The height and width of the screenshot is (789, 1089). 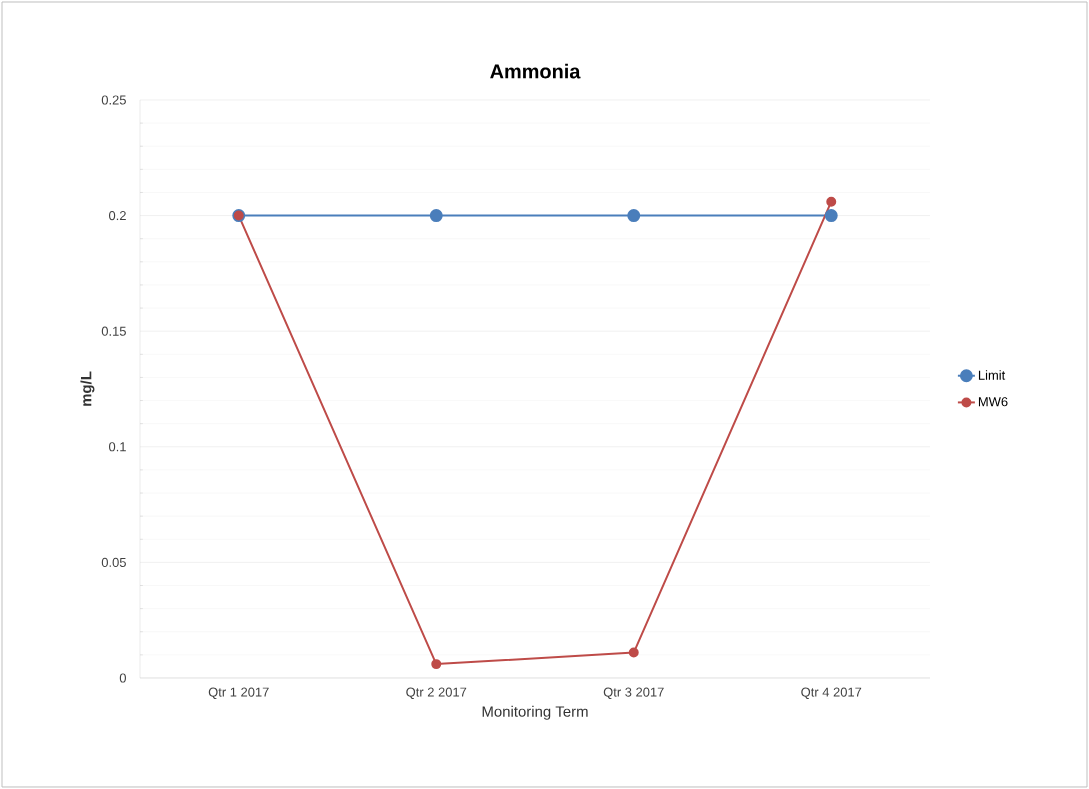 I want to click on x-tick-label: Qtr 2 2017, so click(x=436, y=693).